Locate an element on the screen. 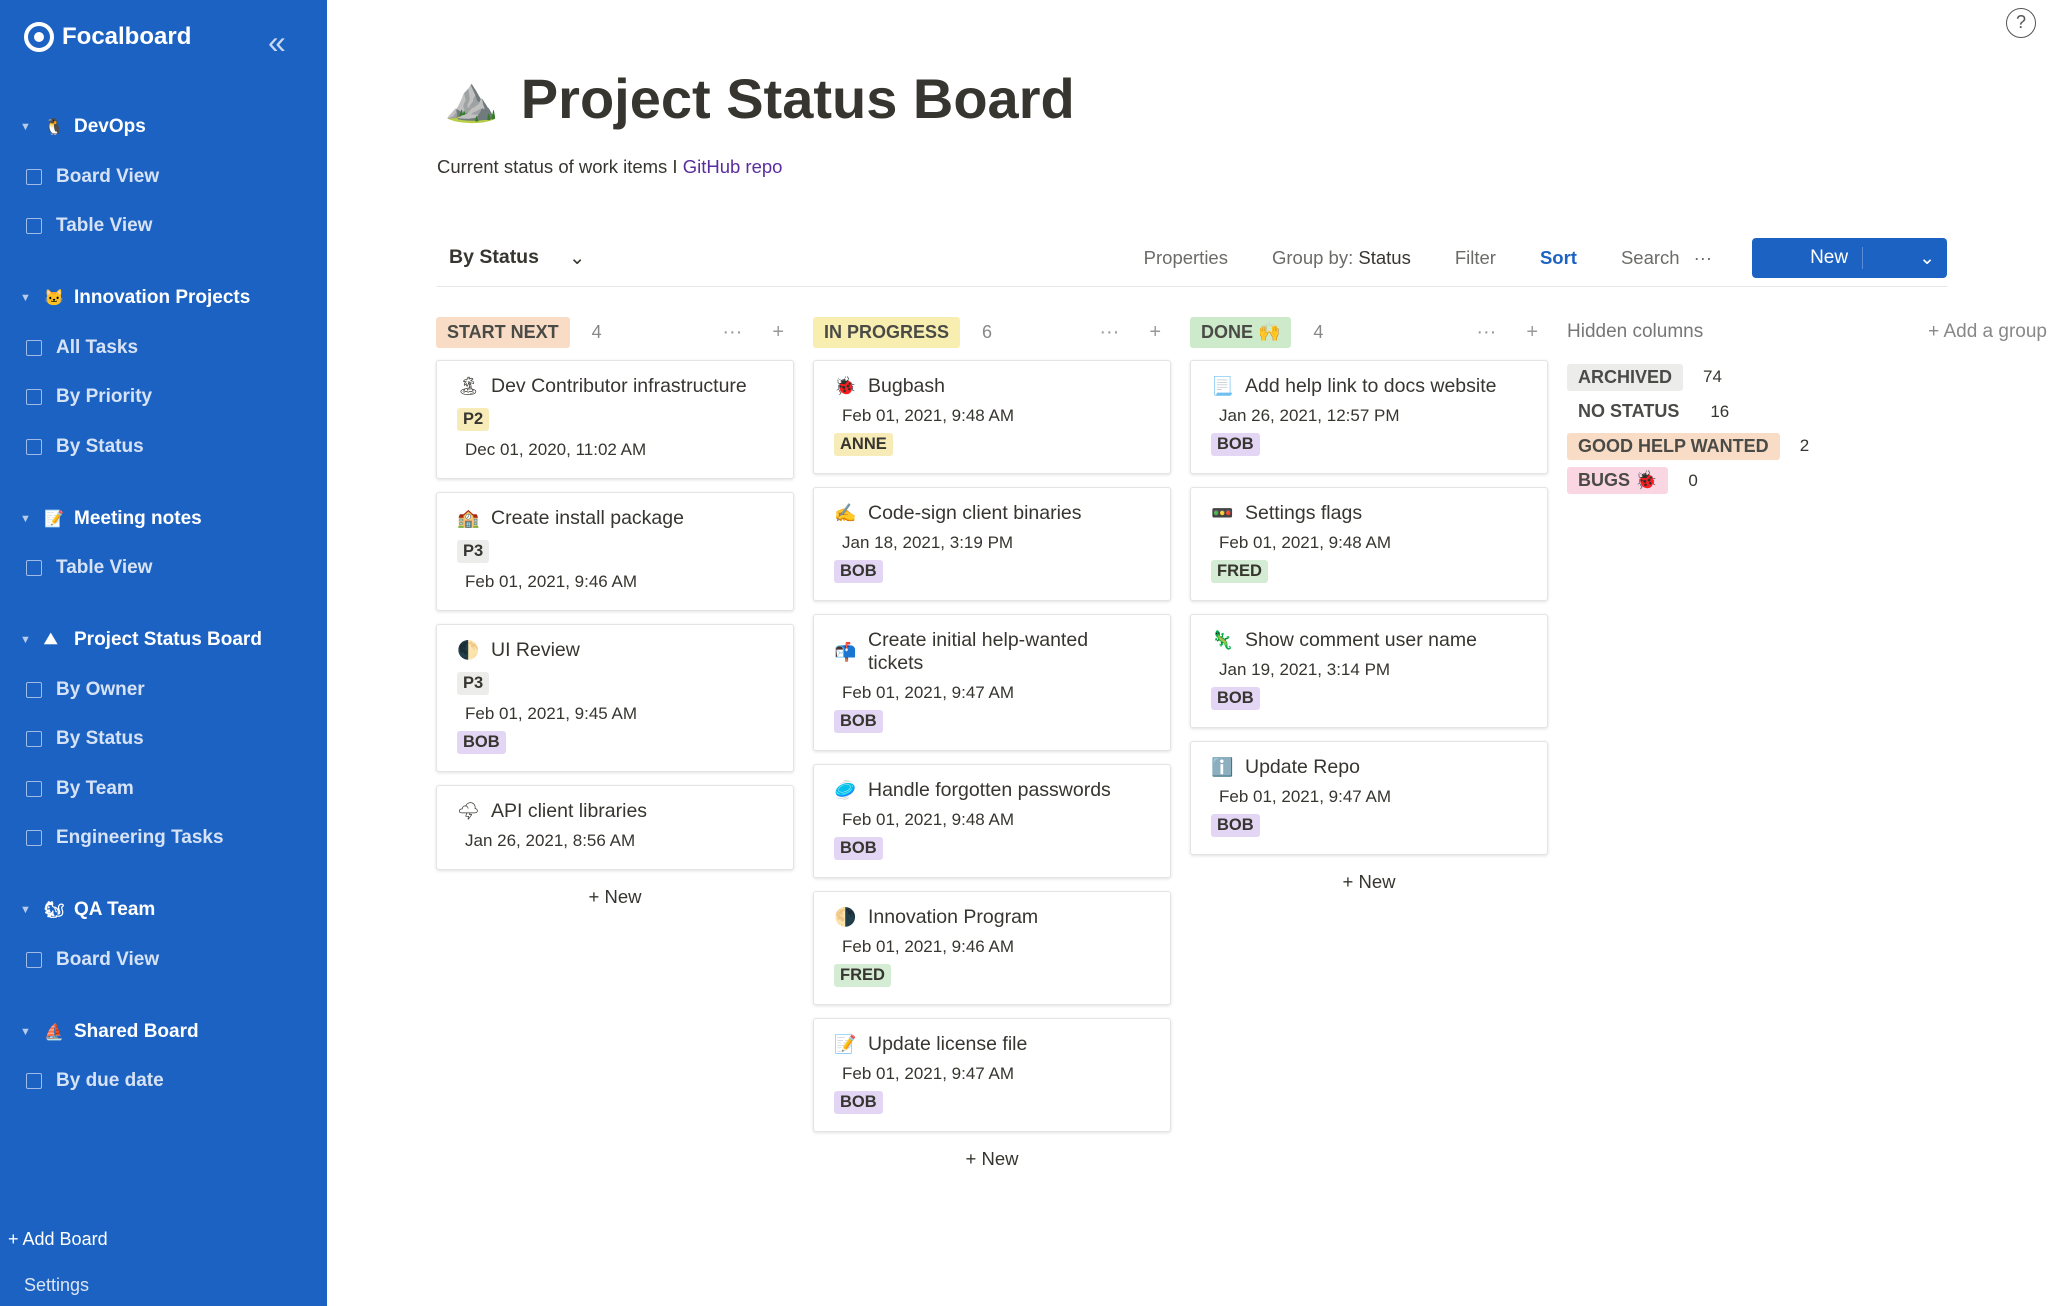 The width and height of the screenshot is (2048, 1306). card-title: API client libraries is located at coordinates (569, 811).